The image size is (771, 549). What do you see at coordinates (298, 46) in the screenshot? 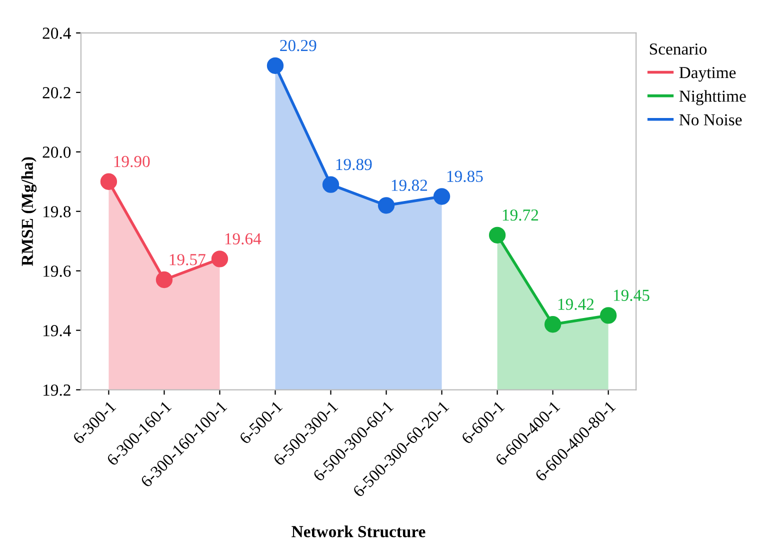
I see `data-label: 20.29` at bounding box center [298, 46].